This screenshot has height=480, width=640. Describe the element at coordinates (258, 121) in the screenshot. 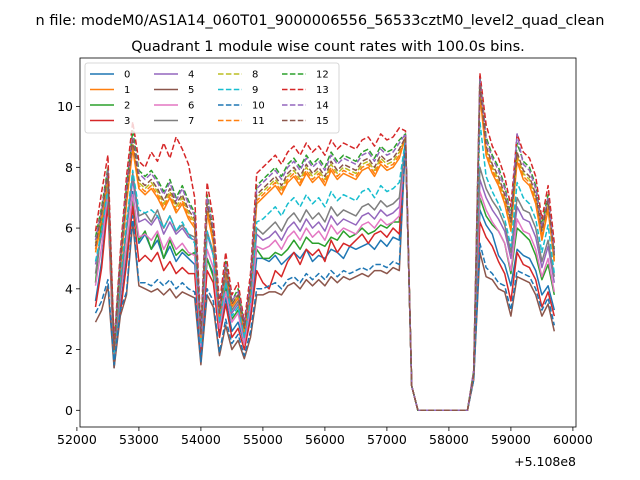

I see `legend-label-11: 11` at that location.